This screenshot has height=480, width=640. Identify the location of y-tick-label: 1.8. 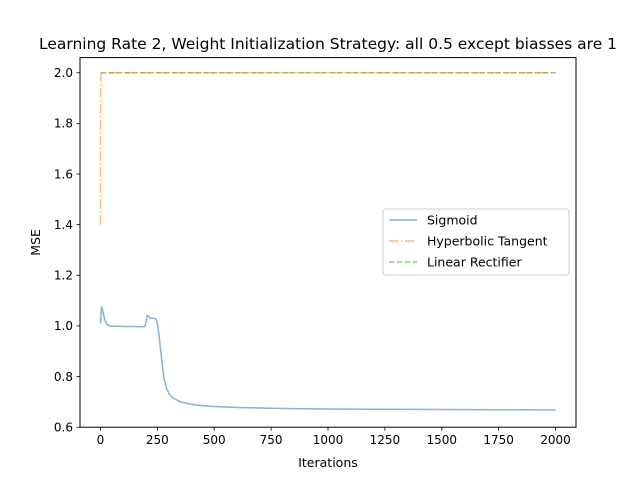
(63, 124).